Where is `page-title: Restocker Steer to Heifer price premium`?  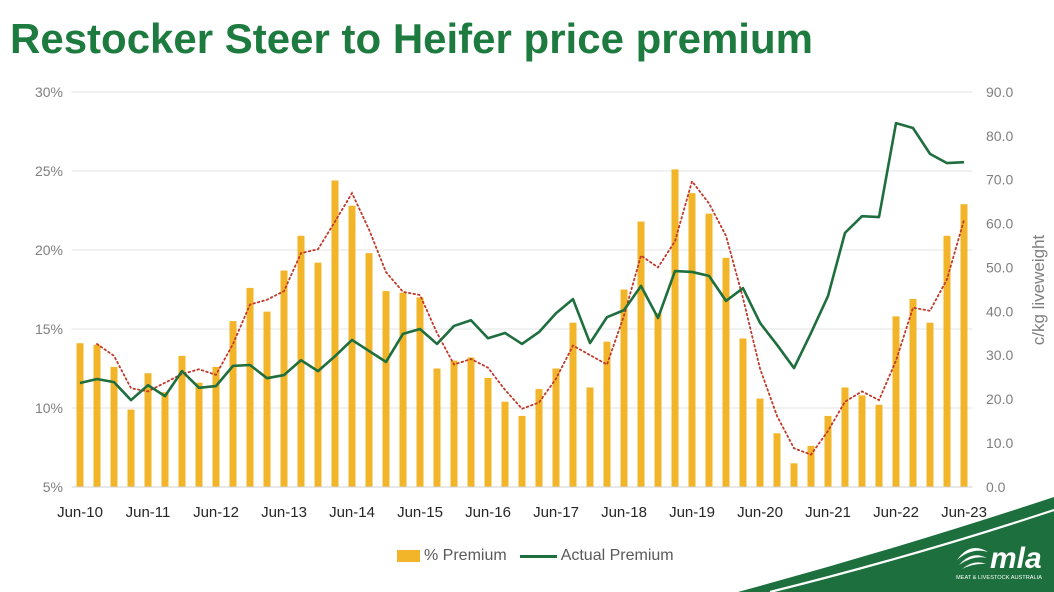 page-title: Restocker Steer to Heifer price premium is located at coordinates (411, 38).